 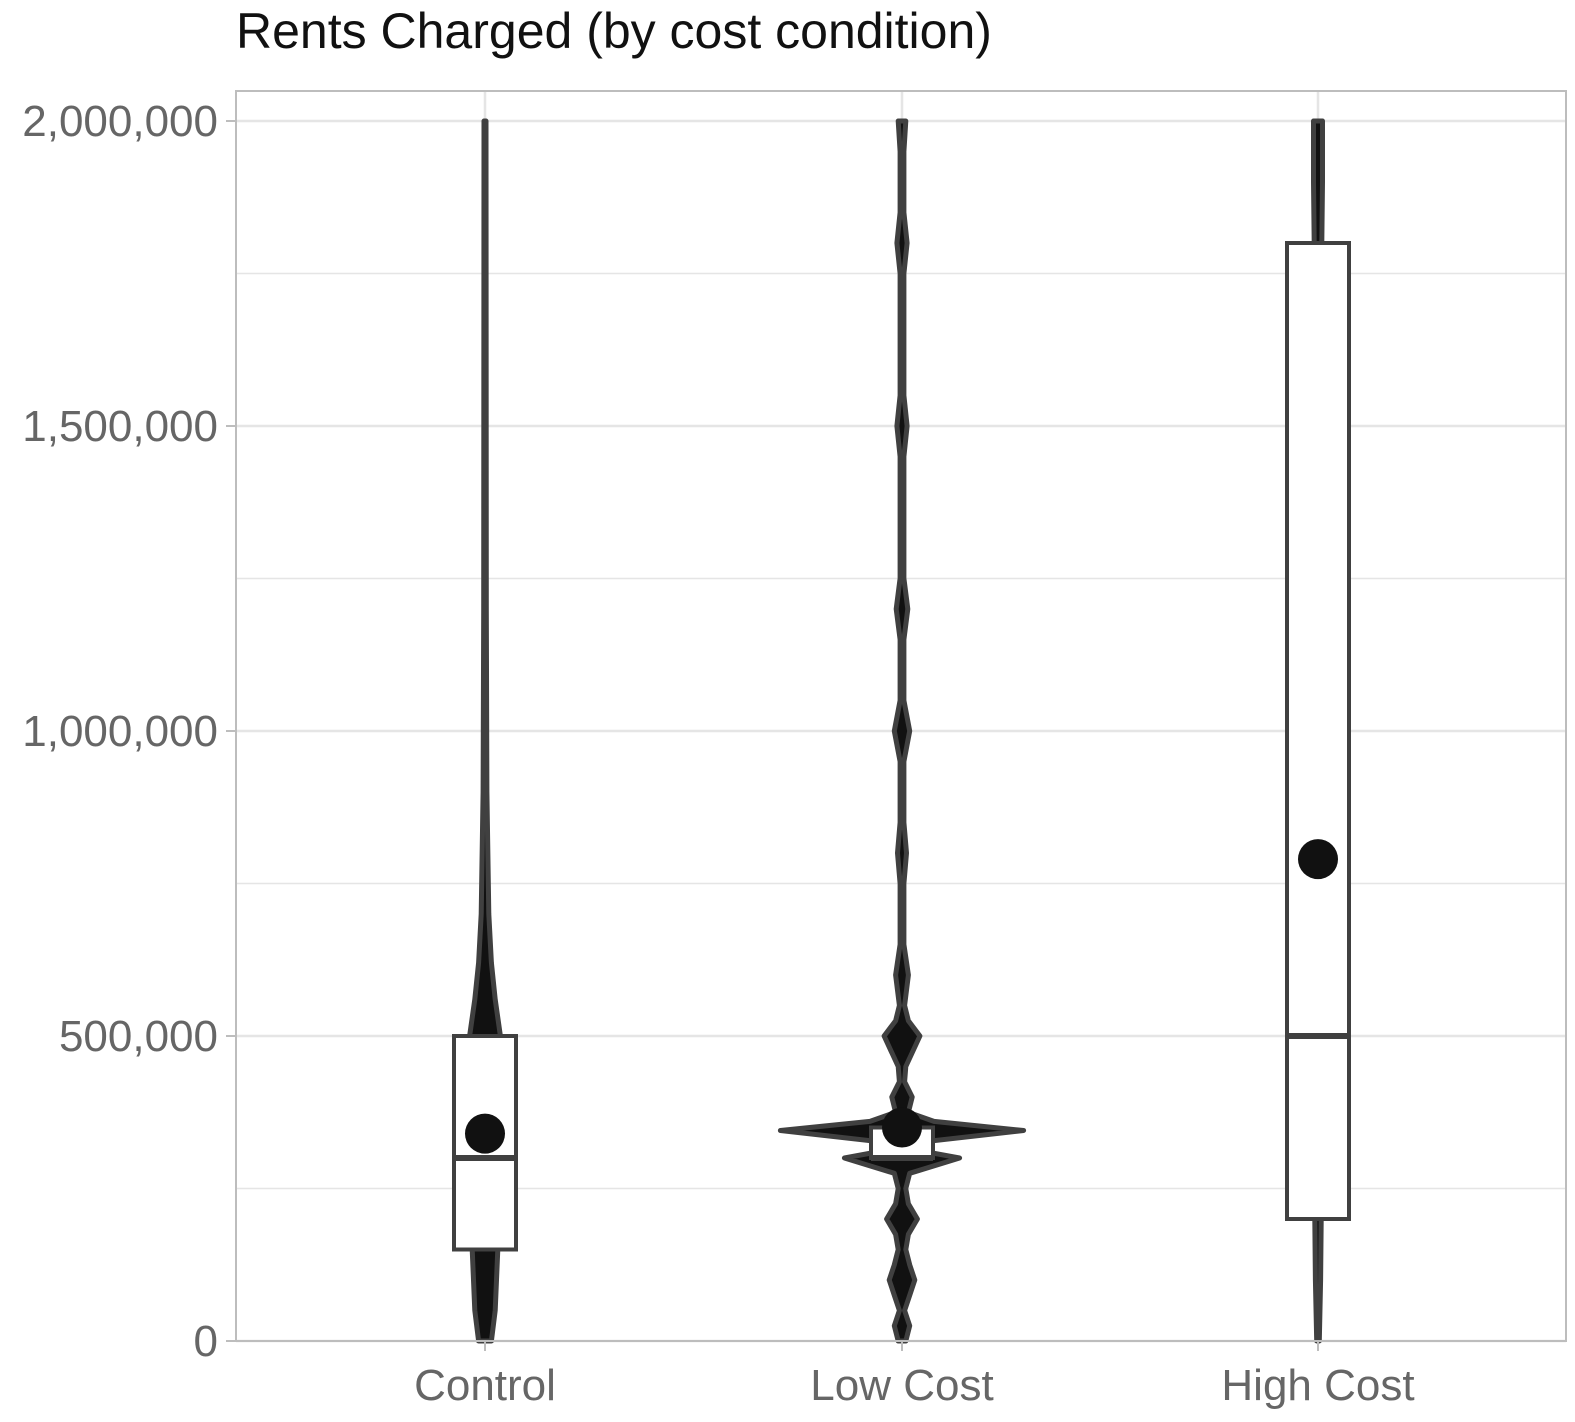 I want to click on mean-point-high-cost, so click(x=1318, y=859).